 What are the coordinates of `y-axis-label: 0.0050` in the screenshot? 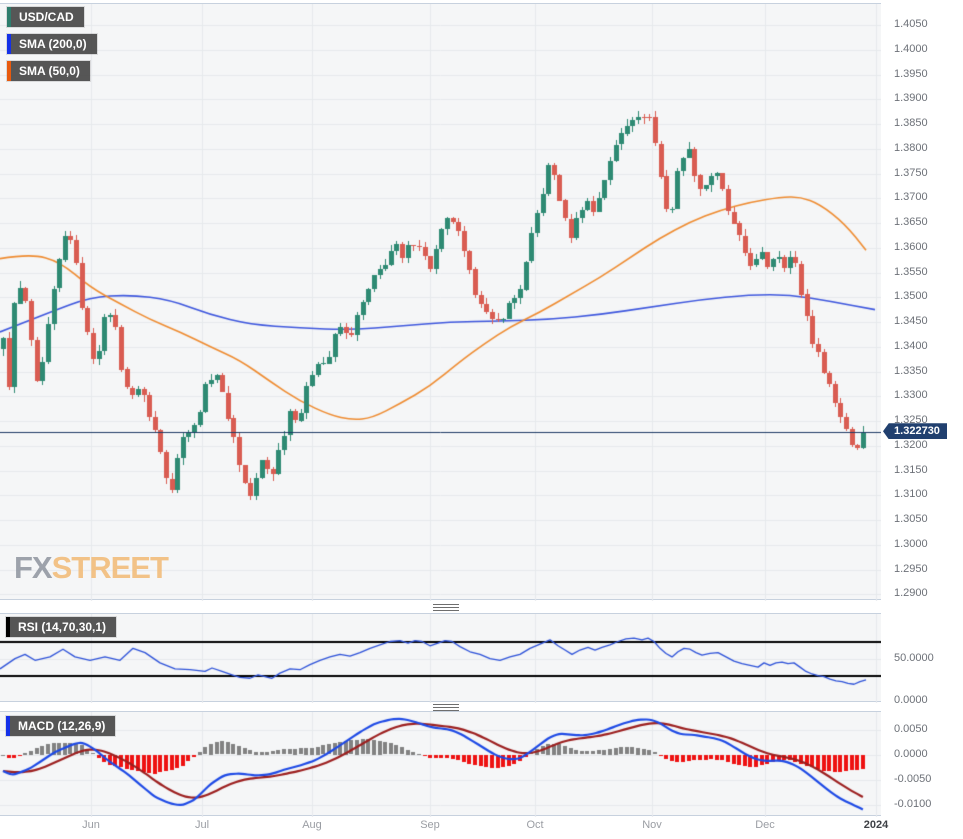 It's located at (911, 728).